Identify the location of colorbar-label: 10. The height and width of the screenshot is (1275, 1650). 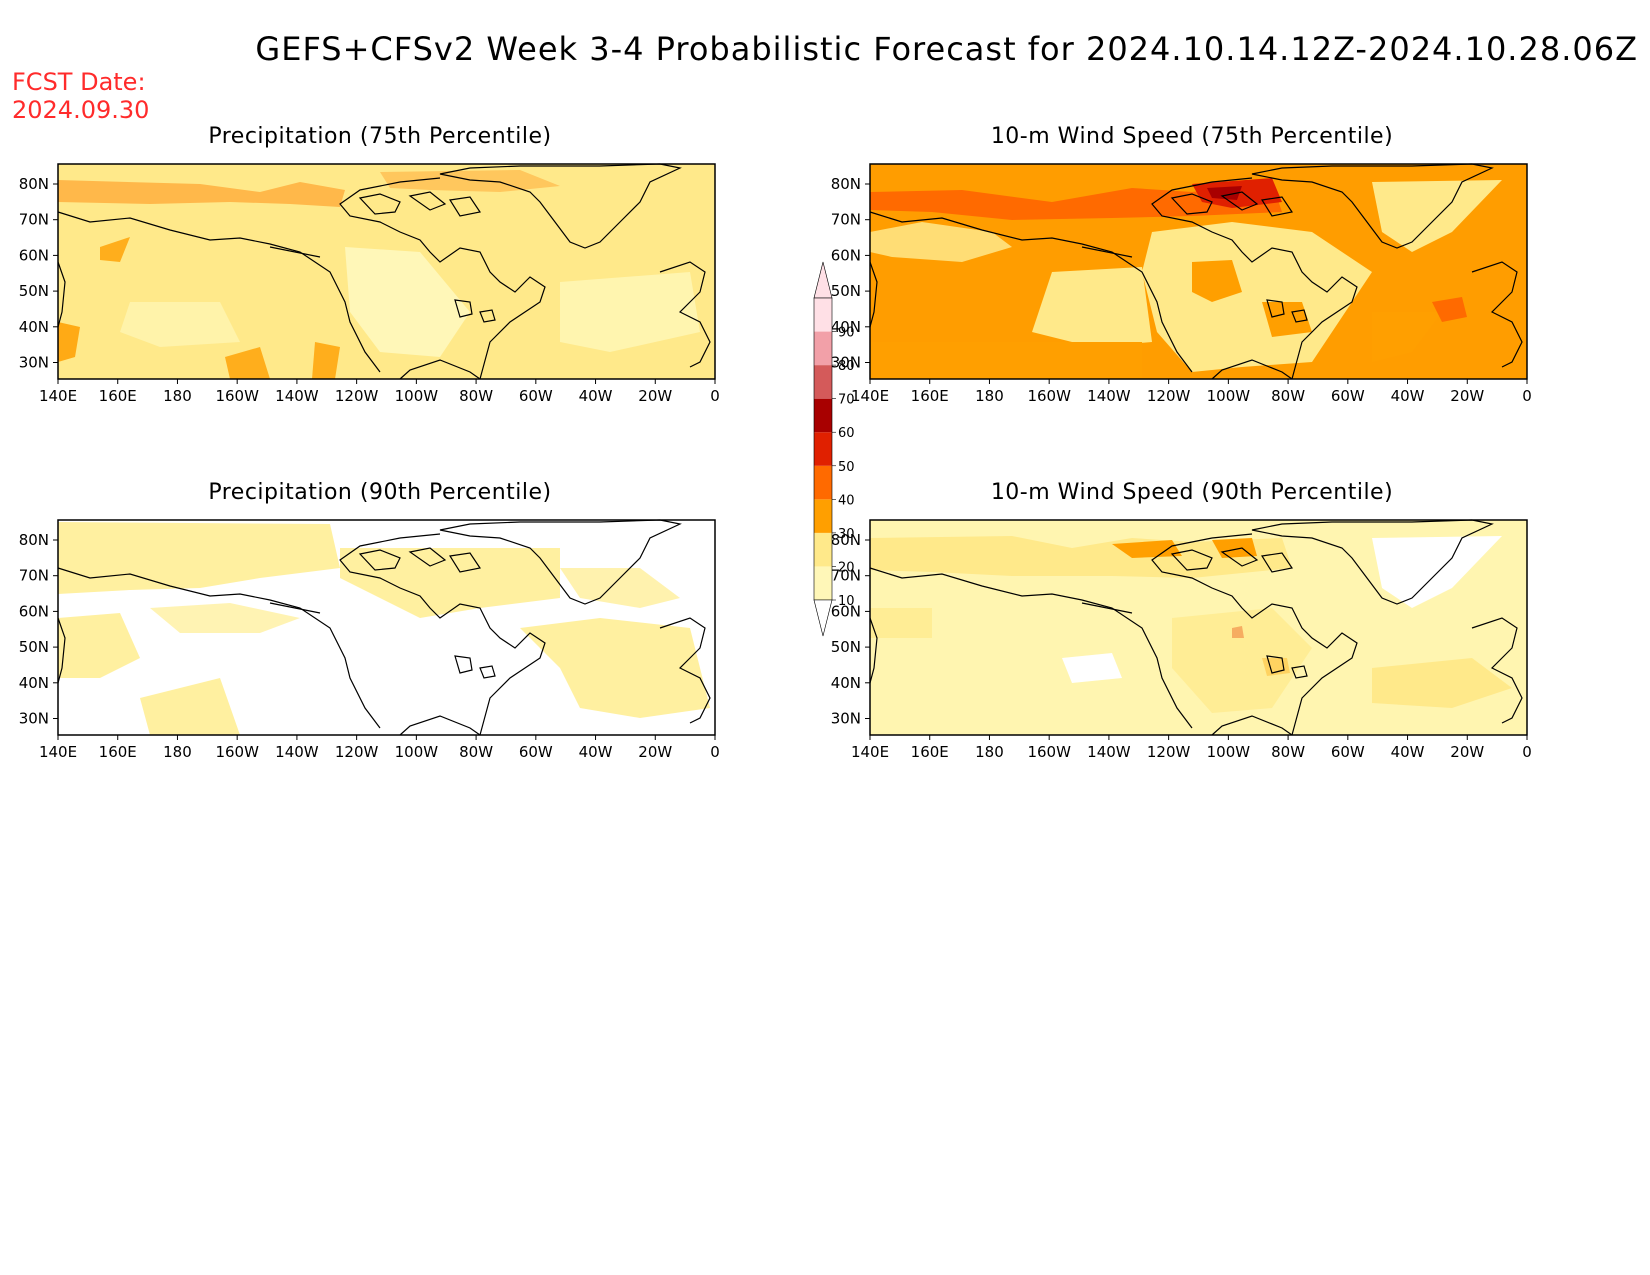
(846, 601).